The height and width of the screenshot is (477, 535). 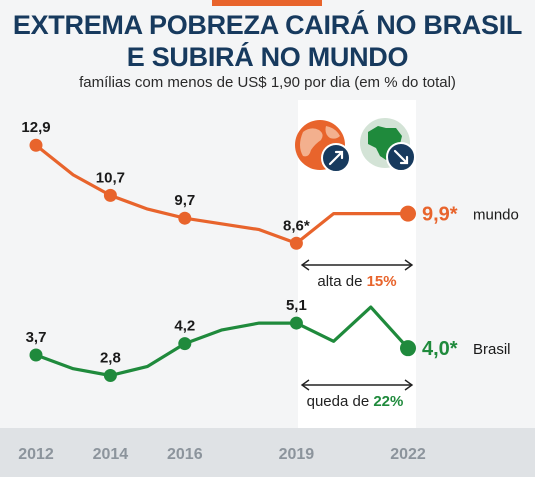 I want to click on brasil-label-2016: 4,2, so click(x=184, y=326).